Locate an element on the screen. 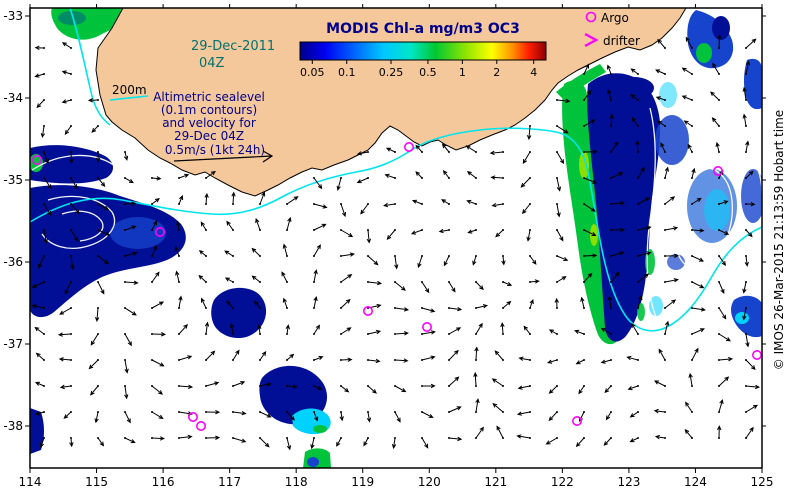  x-axis-tick-label: 119 is located at coordinates (362, 482).